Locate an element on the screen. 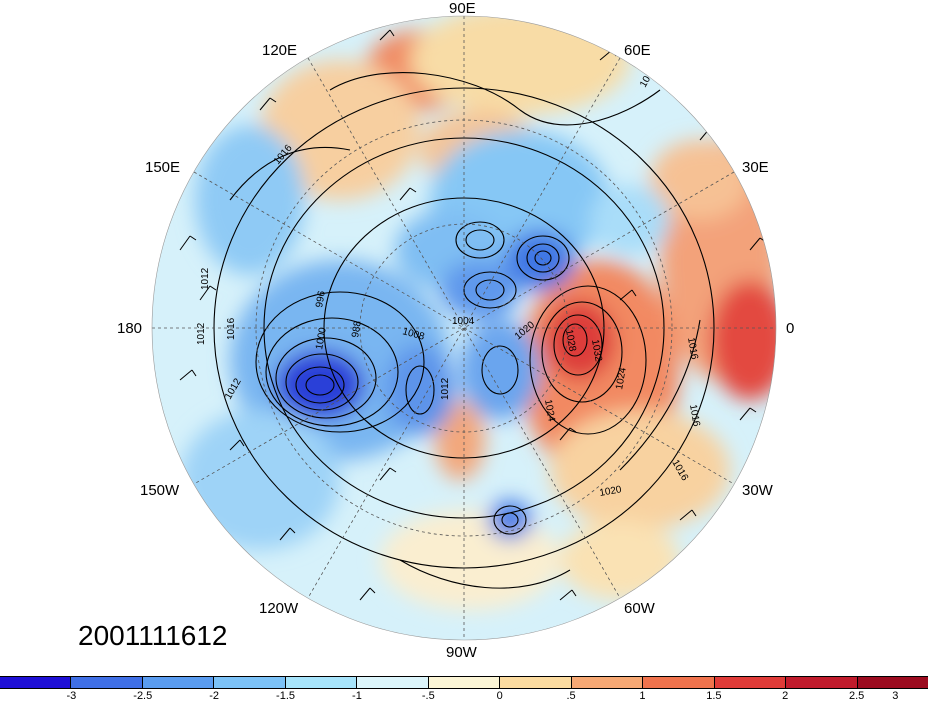 This screenshot has width=928, height=702. isobar-label: 996 is located at coordinates (321, 299).